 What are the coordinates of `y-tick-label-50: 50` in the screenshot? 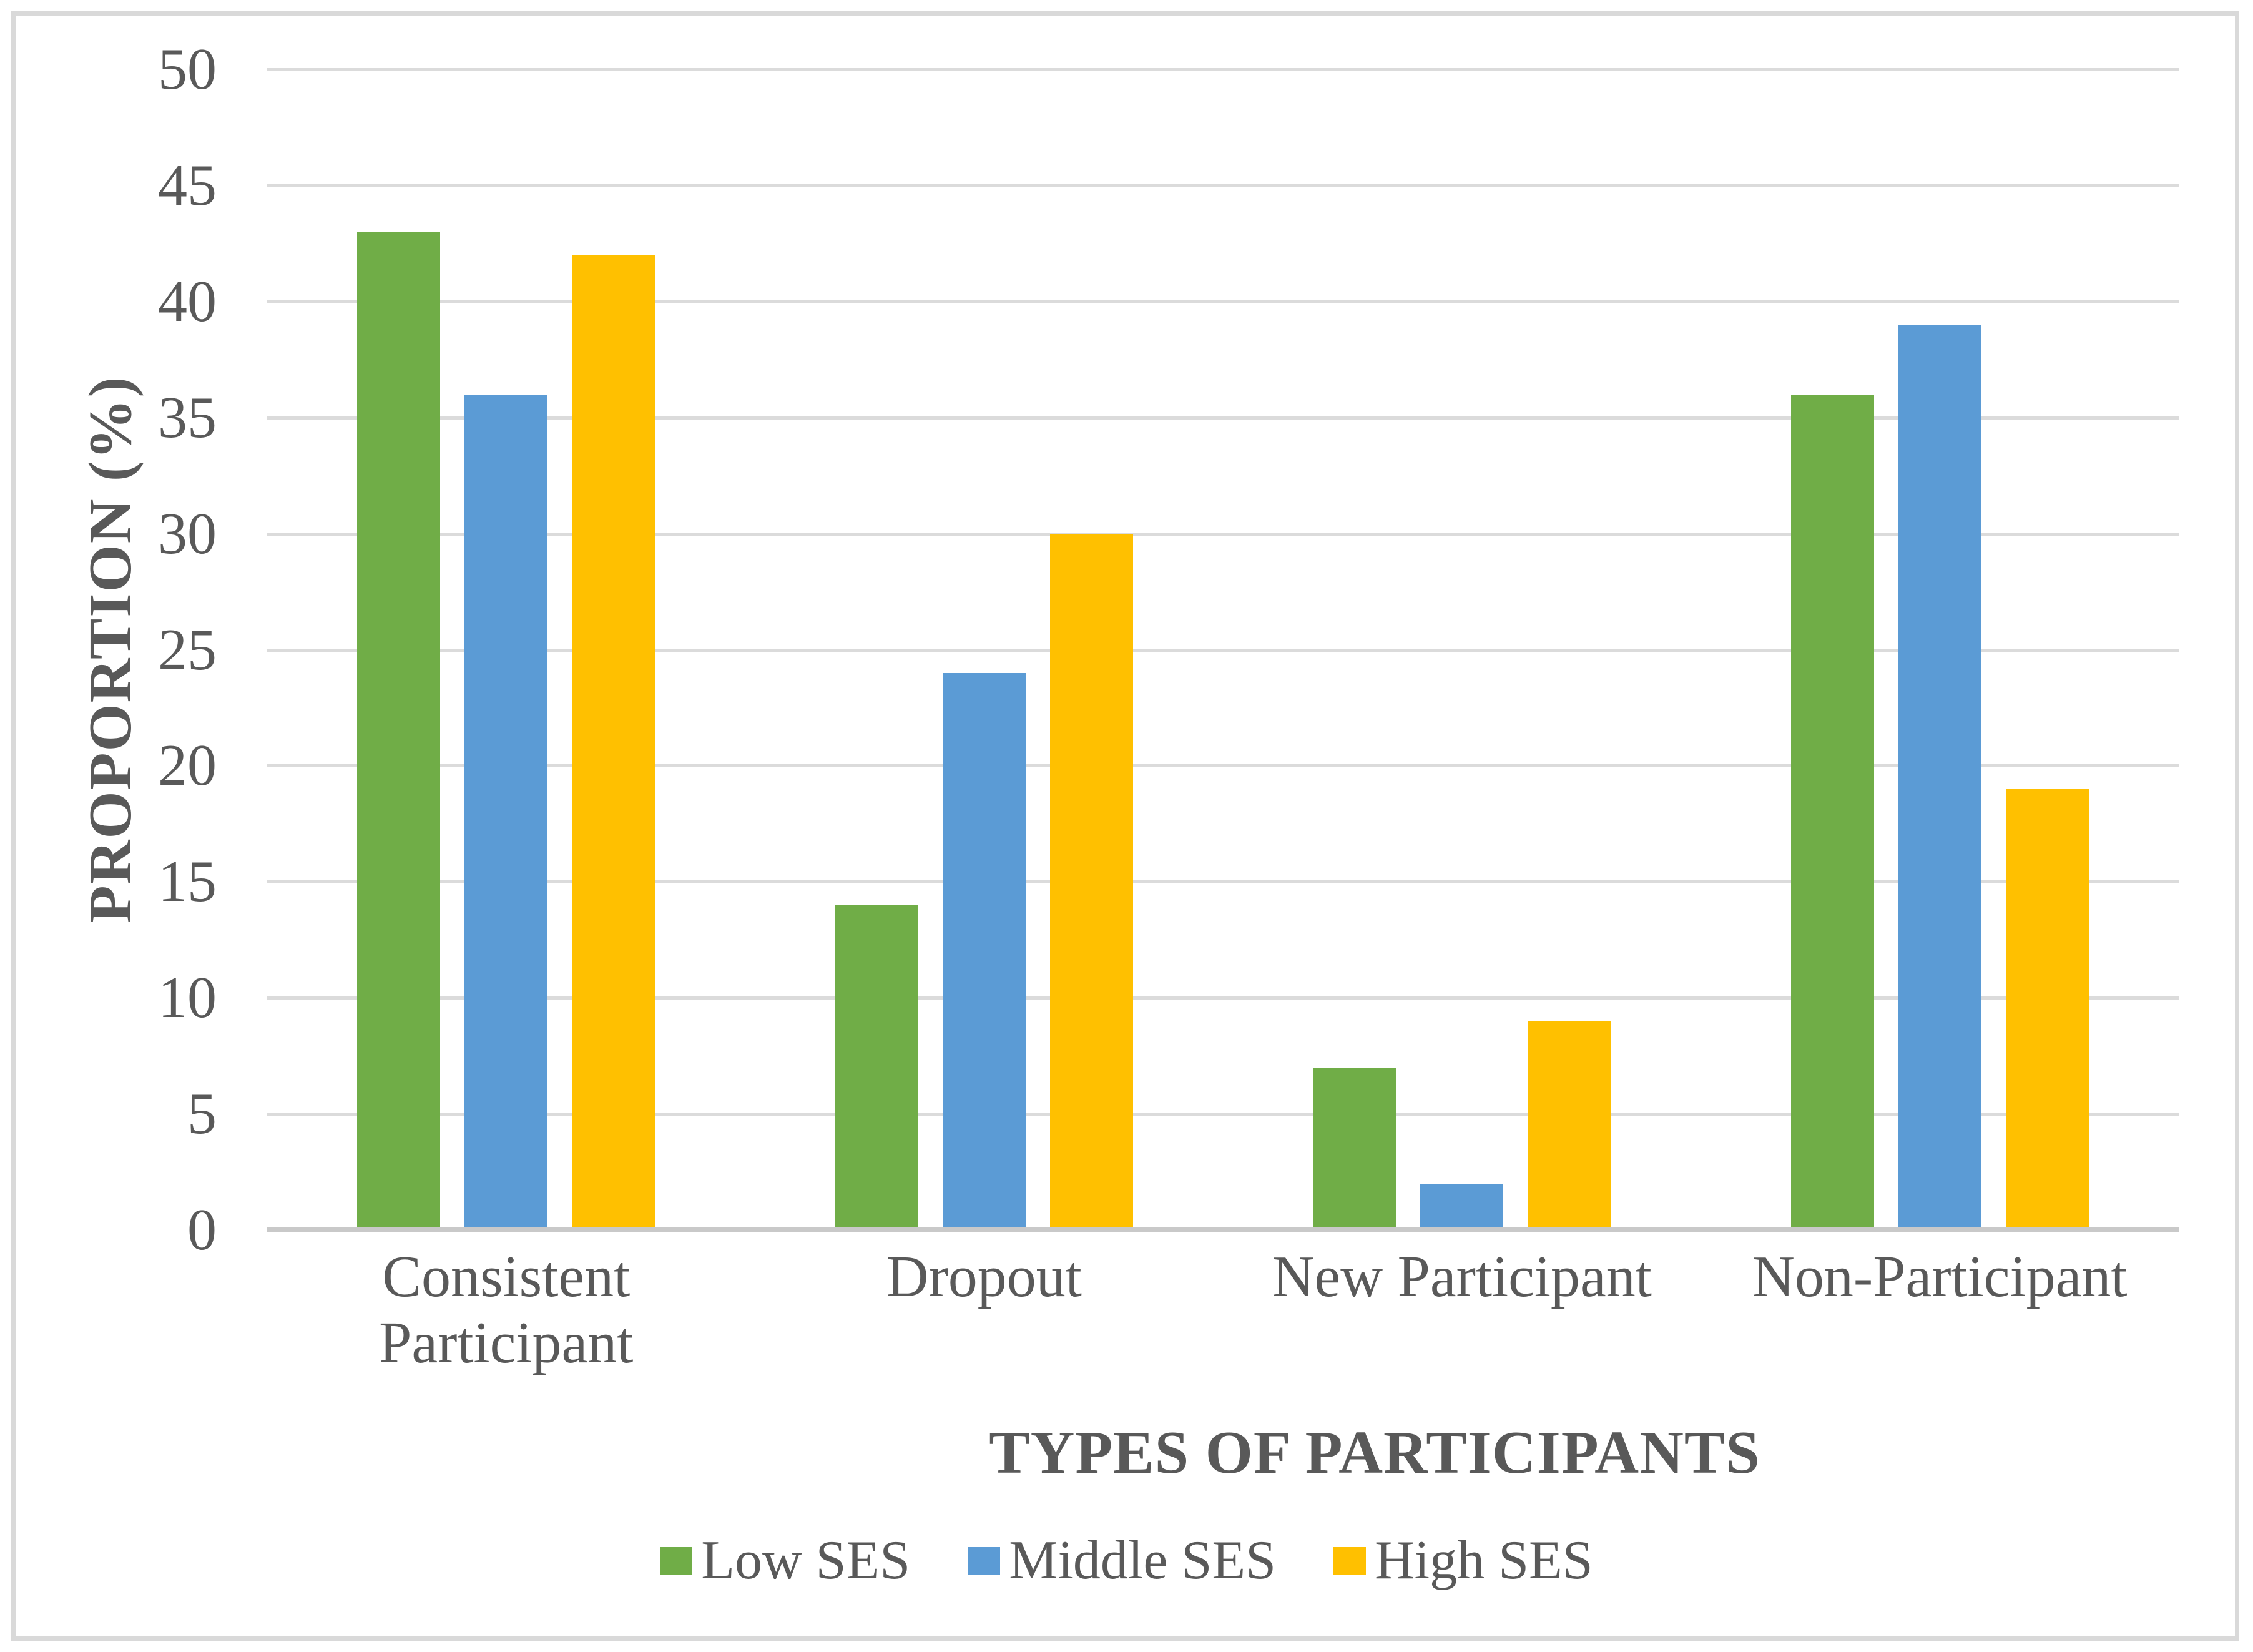 It's located at (187, 69).